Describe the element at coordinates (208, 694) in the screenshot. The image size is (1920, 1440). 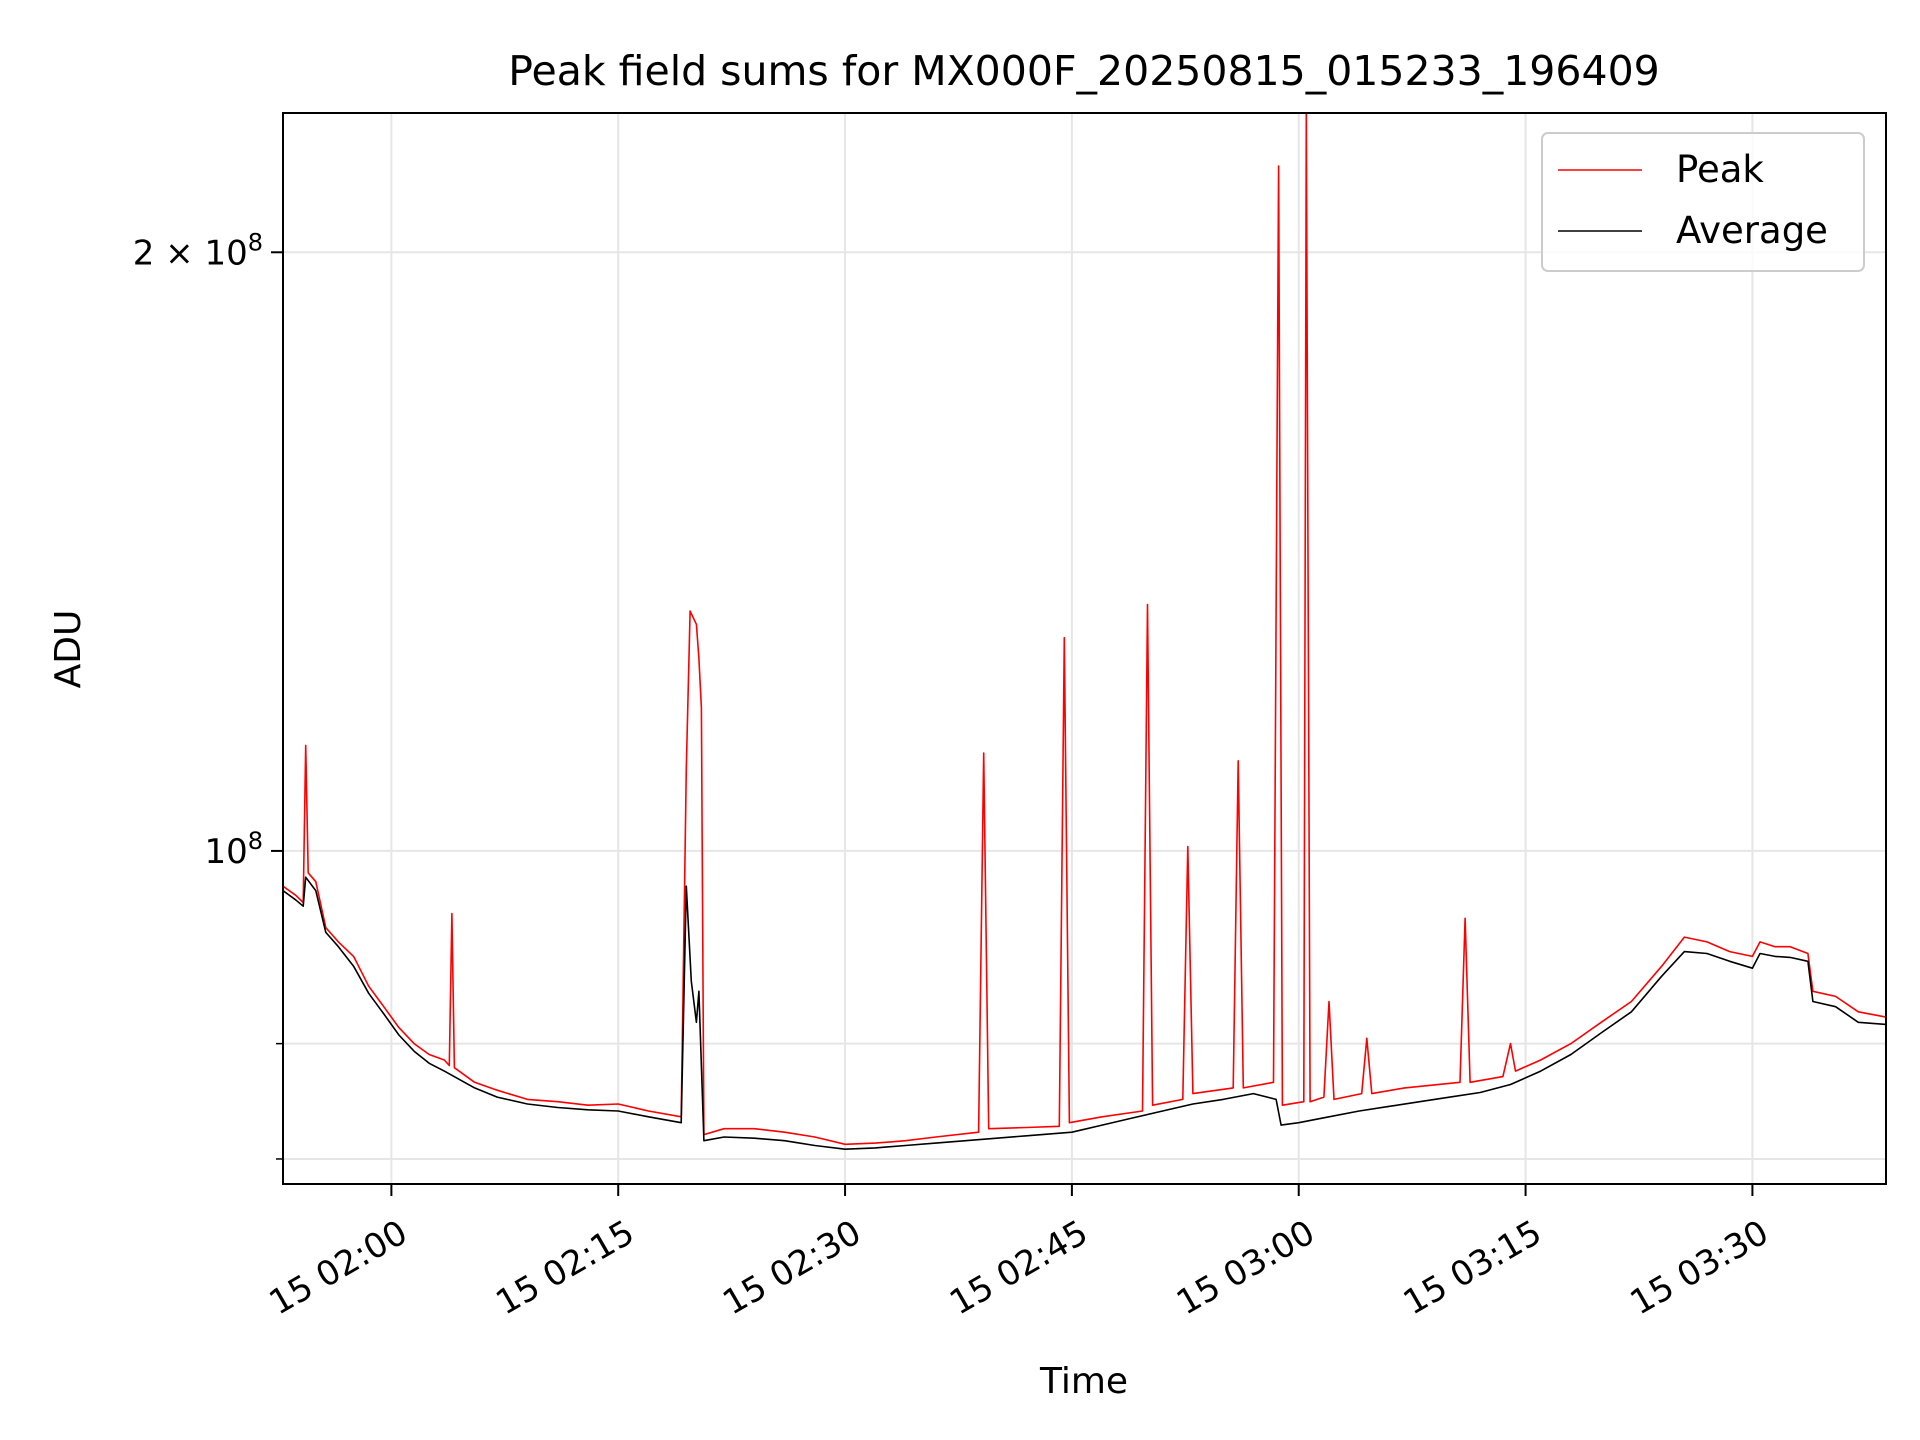
I see `y-axis-ticks: 108 2 × 108` at that location.